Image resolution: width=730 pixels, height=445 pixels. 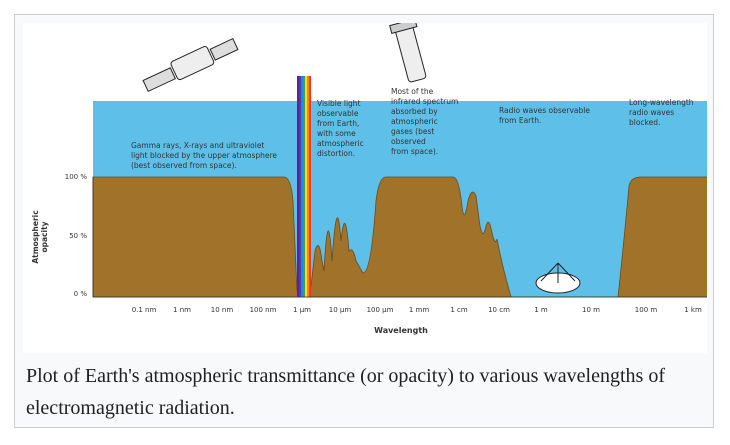 What do you see at coordinates (338, 113) in the screenshot?
I see `annotation-line: observable` at bounding box center [338, 113].